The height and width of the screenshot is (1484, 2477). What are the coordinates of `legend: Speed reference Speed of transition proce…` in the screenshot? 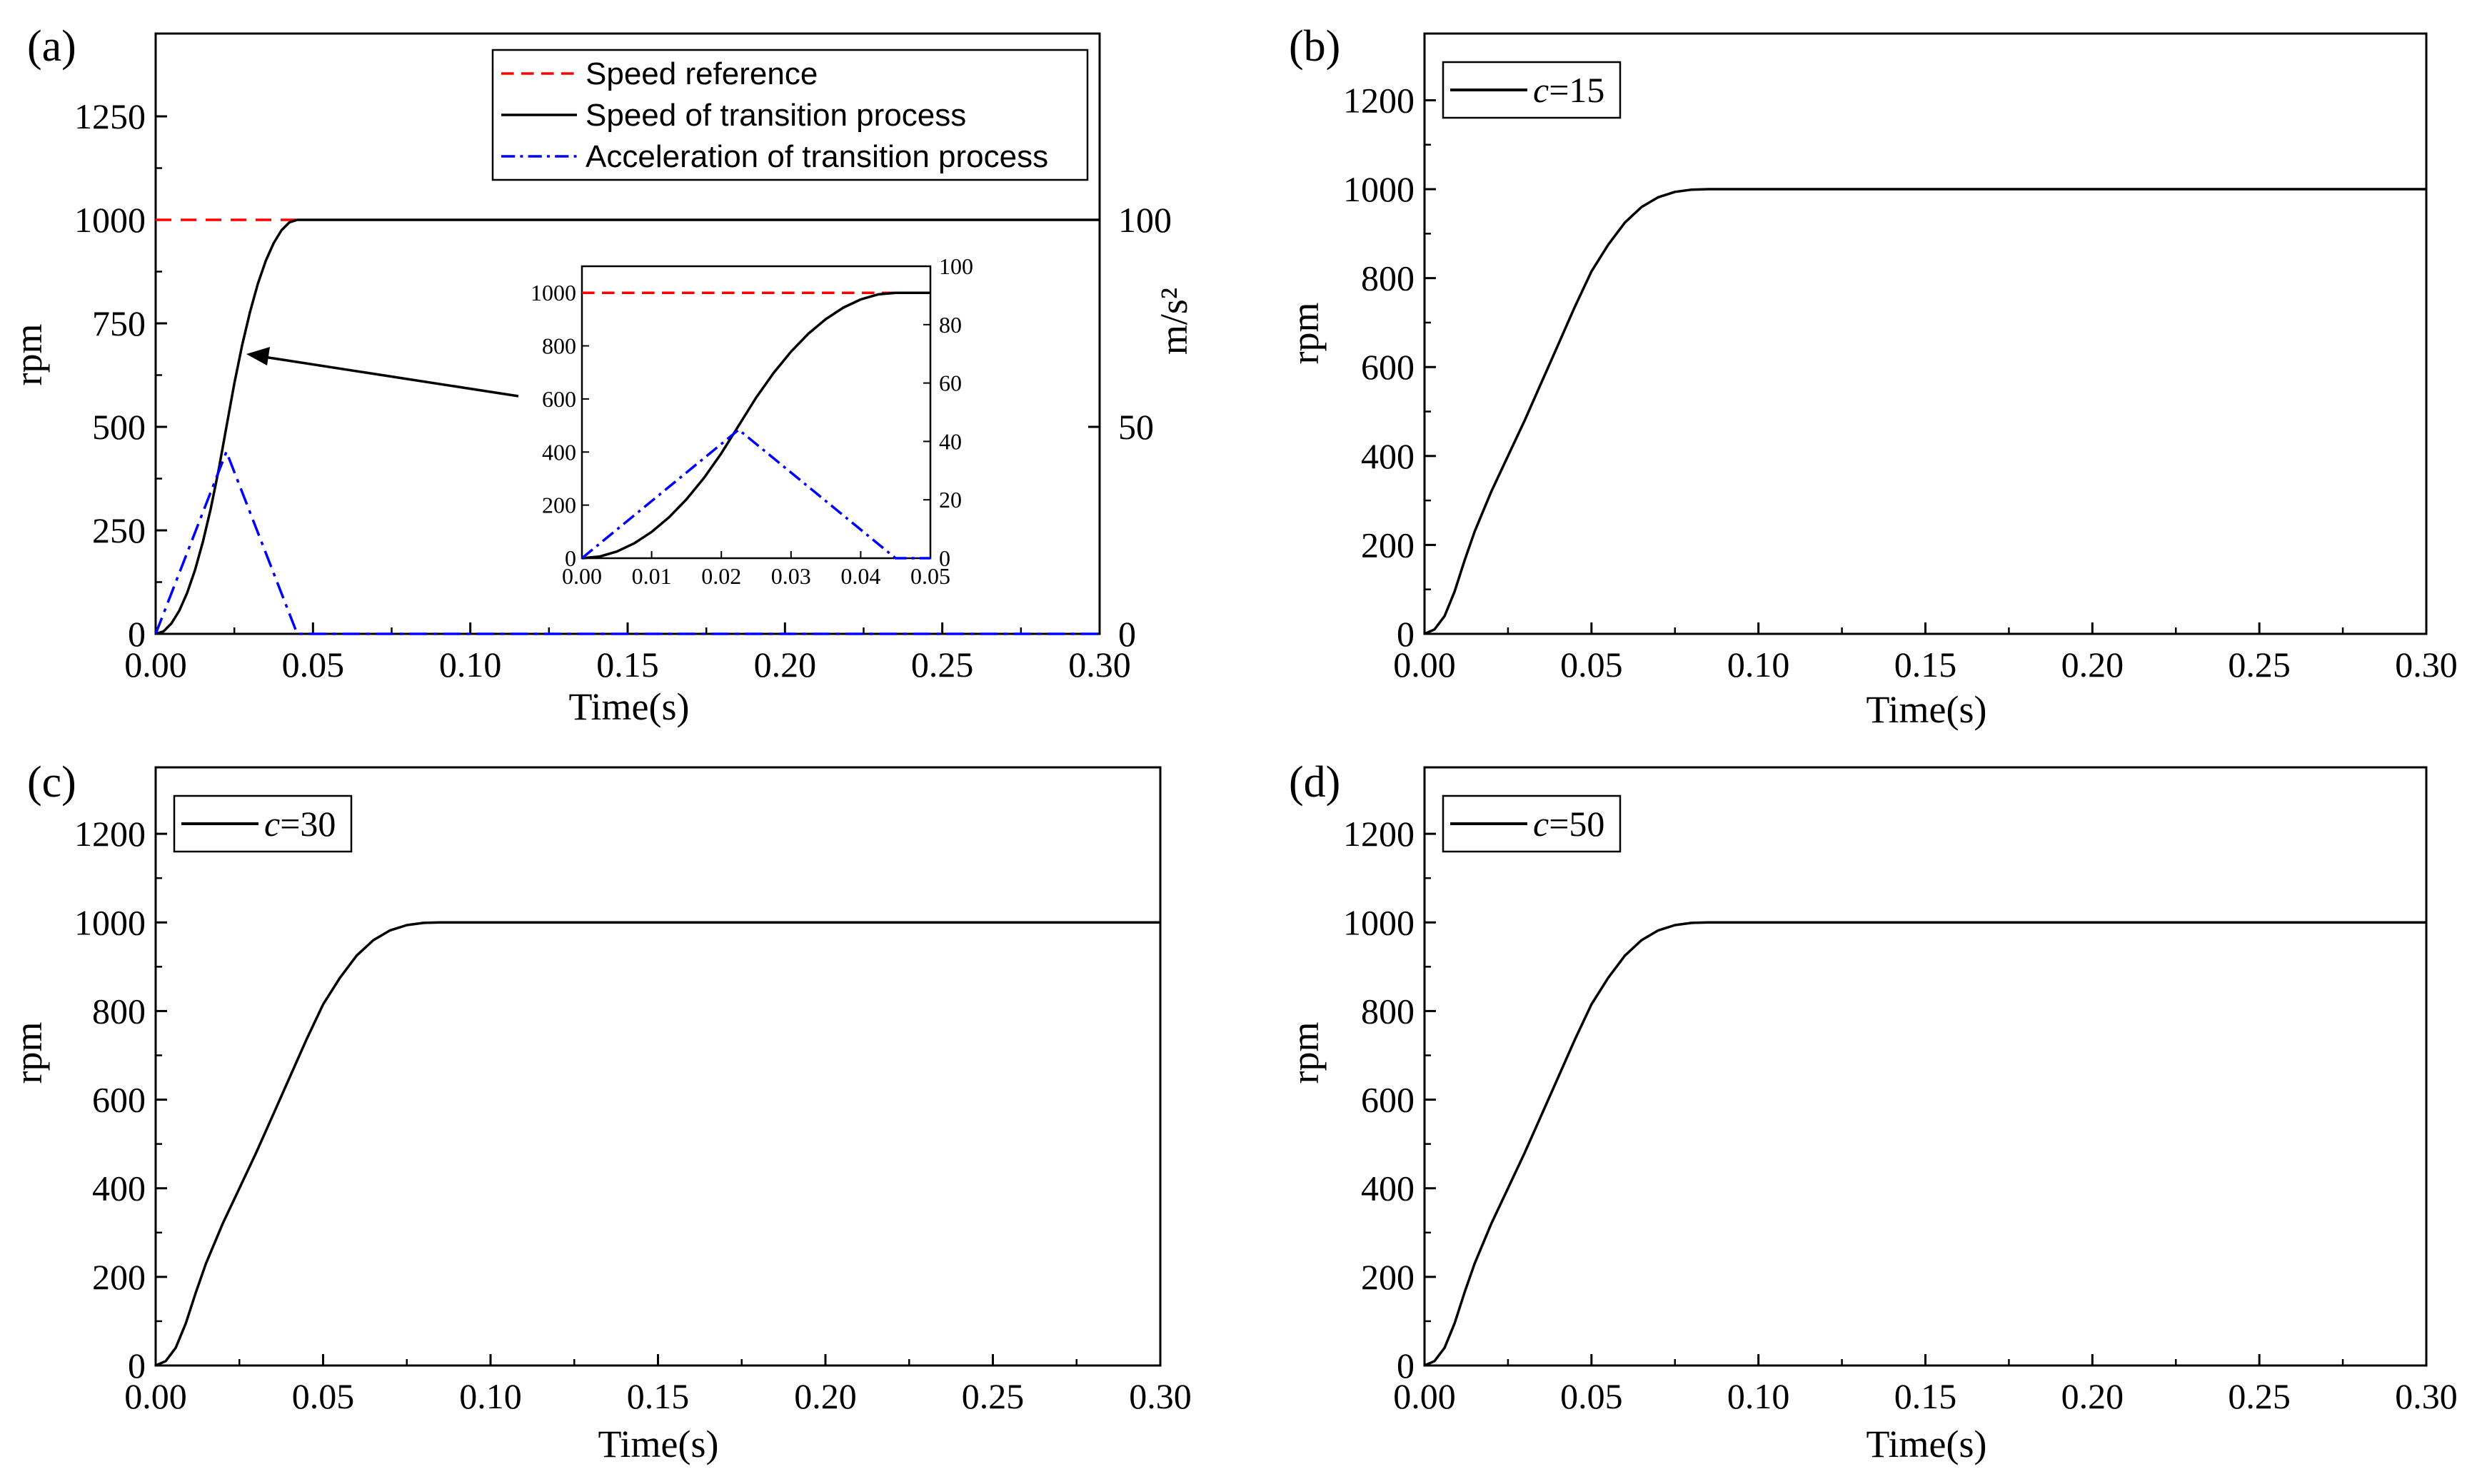 It's located at (790, 115).